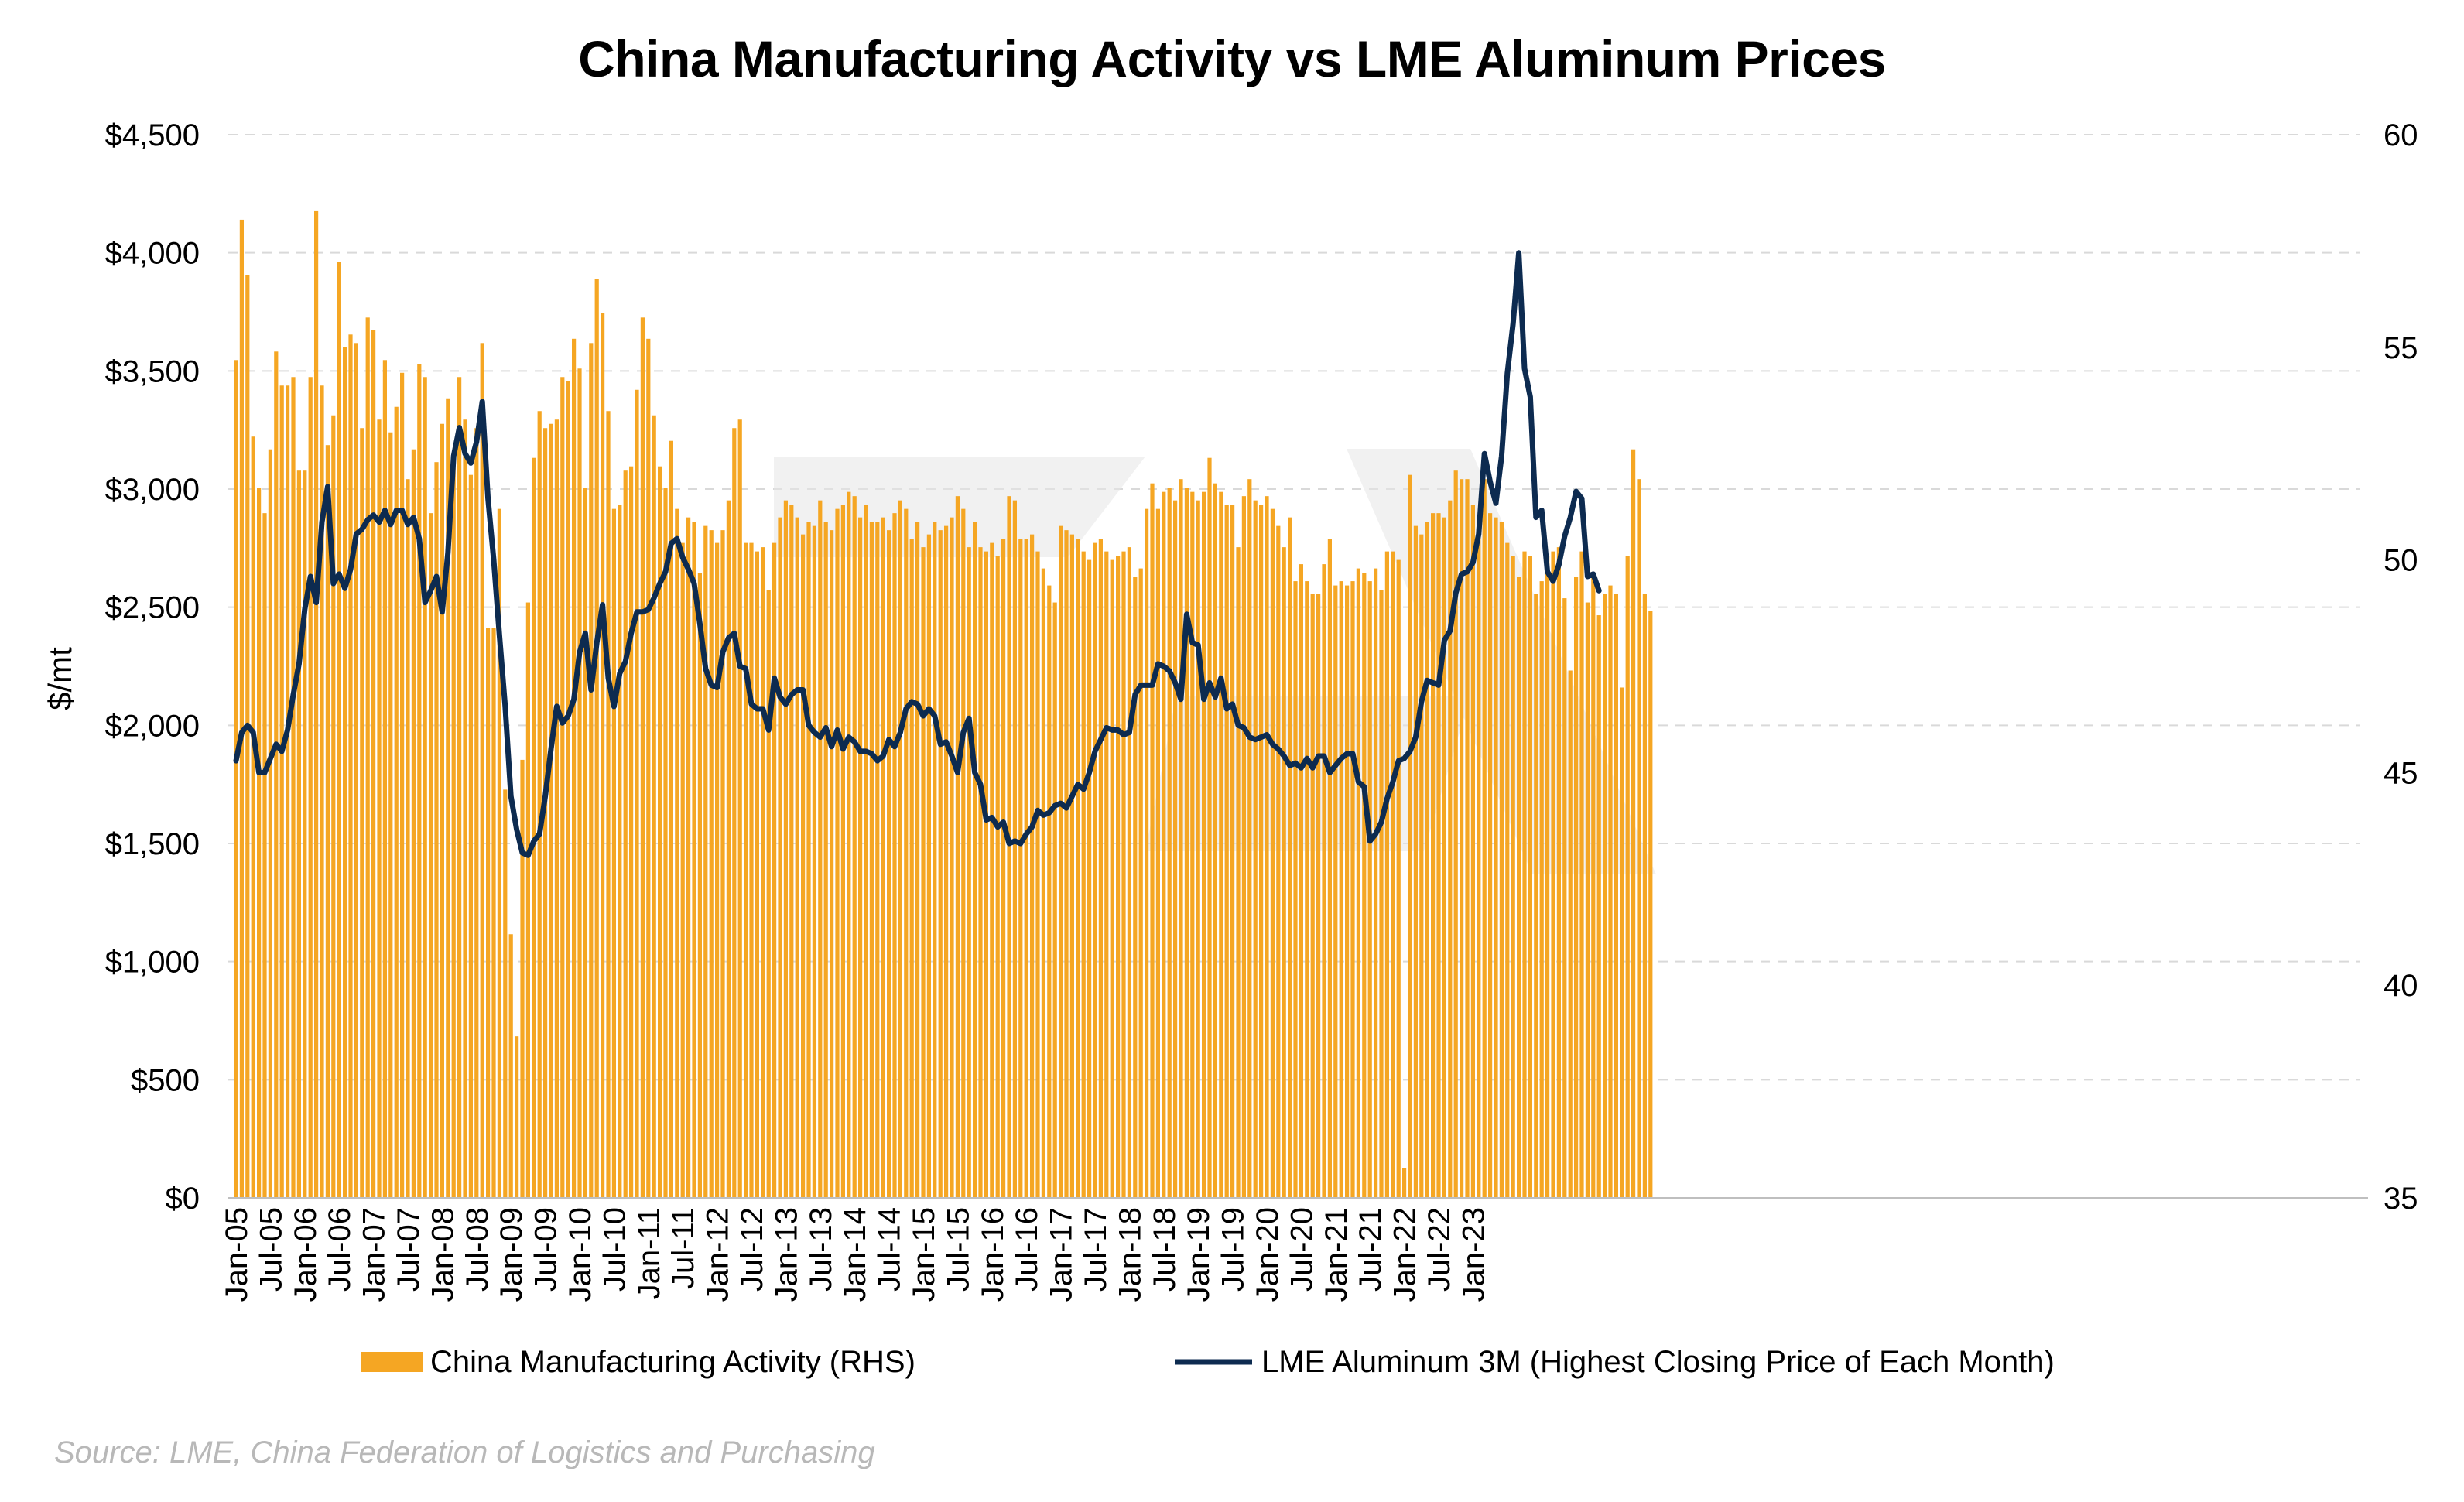 Image resolution: width=2464 pixels, height=1502 pixels. I want to click on right-tick-label: 50, so click(2401, 561).